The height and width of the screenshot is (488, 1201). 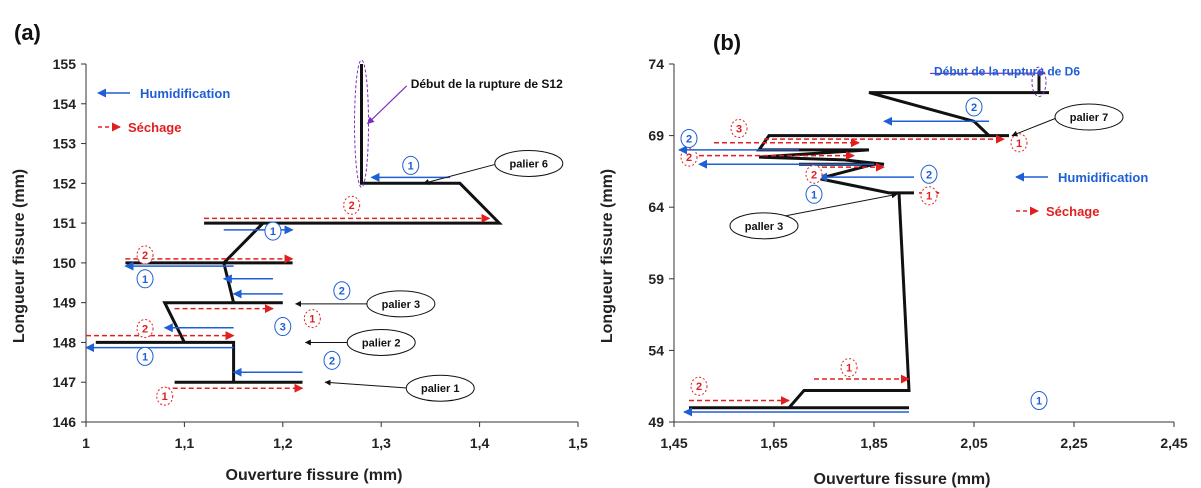 I want to click on panel-label-b: (b), so click(x=727, y=42).